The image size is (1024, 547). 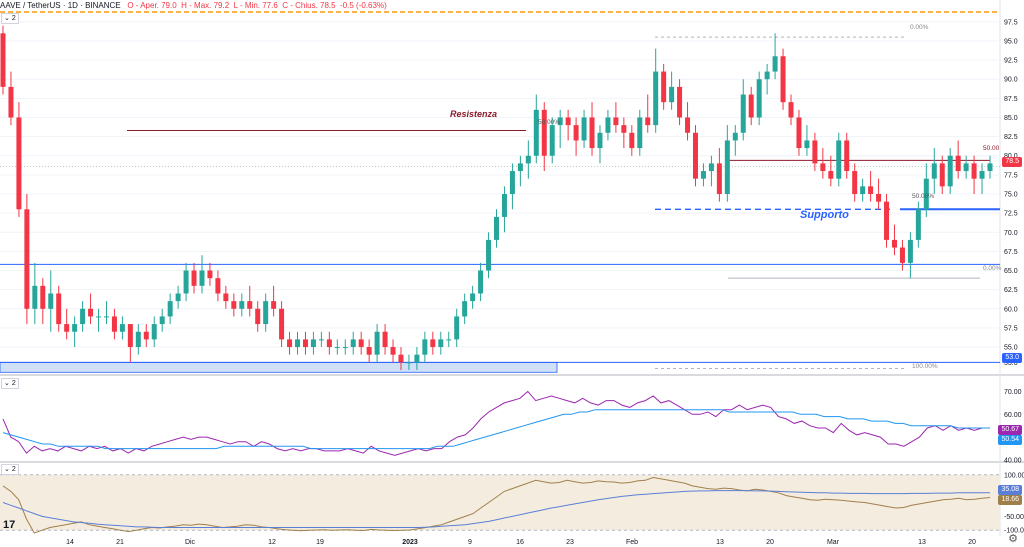 I want to click on main-y-tick: 95.0, so click(x=1011, y=41).